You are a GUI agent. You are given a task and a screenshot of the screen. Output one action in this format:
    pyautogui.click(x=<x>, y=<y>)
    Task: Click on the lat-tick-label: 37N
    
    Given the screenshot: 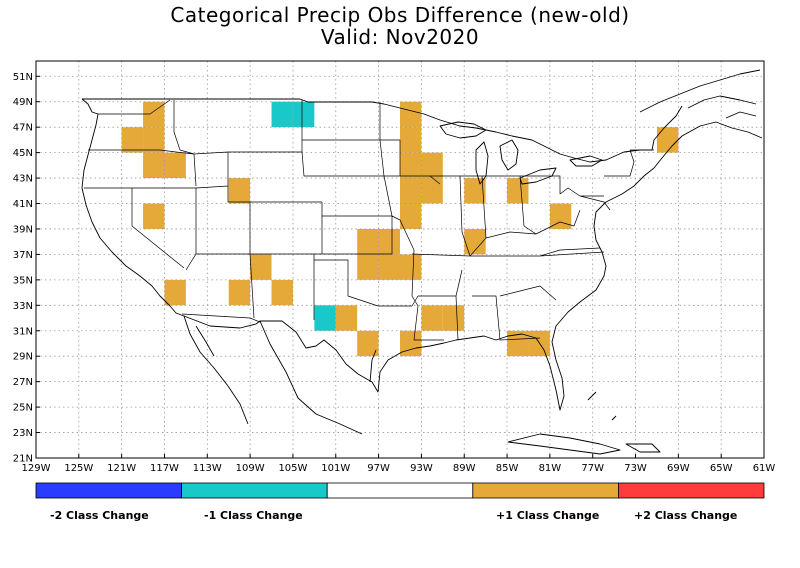 What is the action you would take?
    pyautogui.click(x=23, y=255)
    